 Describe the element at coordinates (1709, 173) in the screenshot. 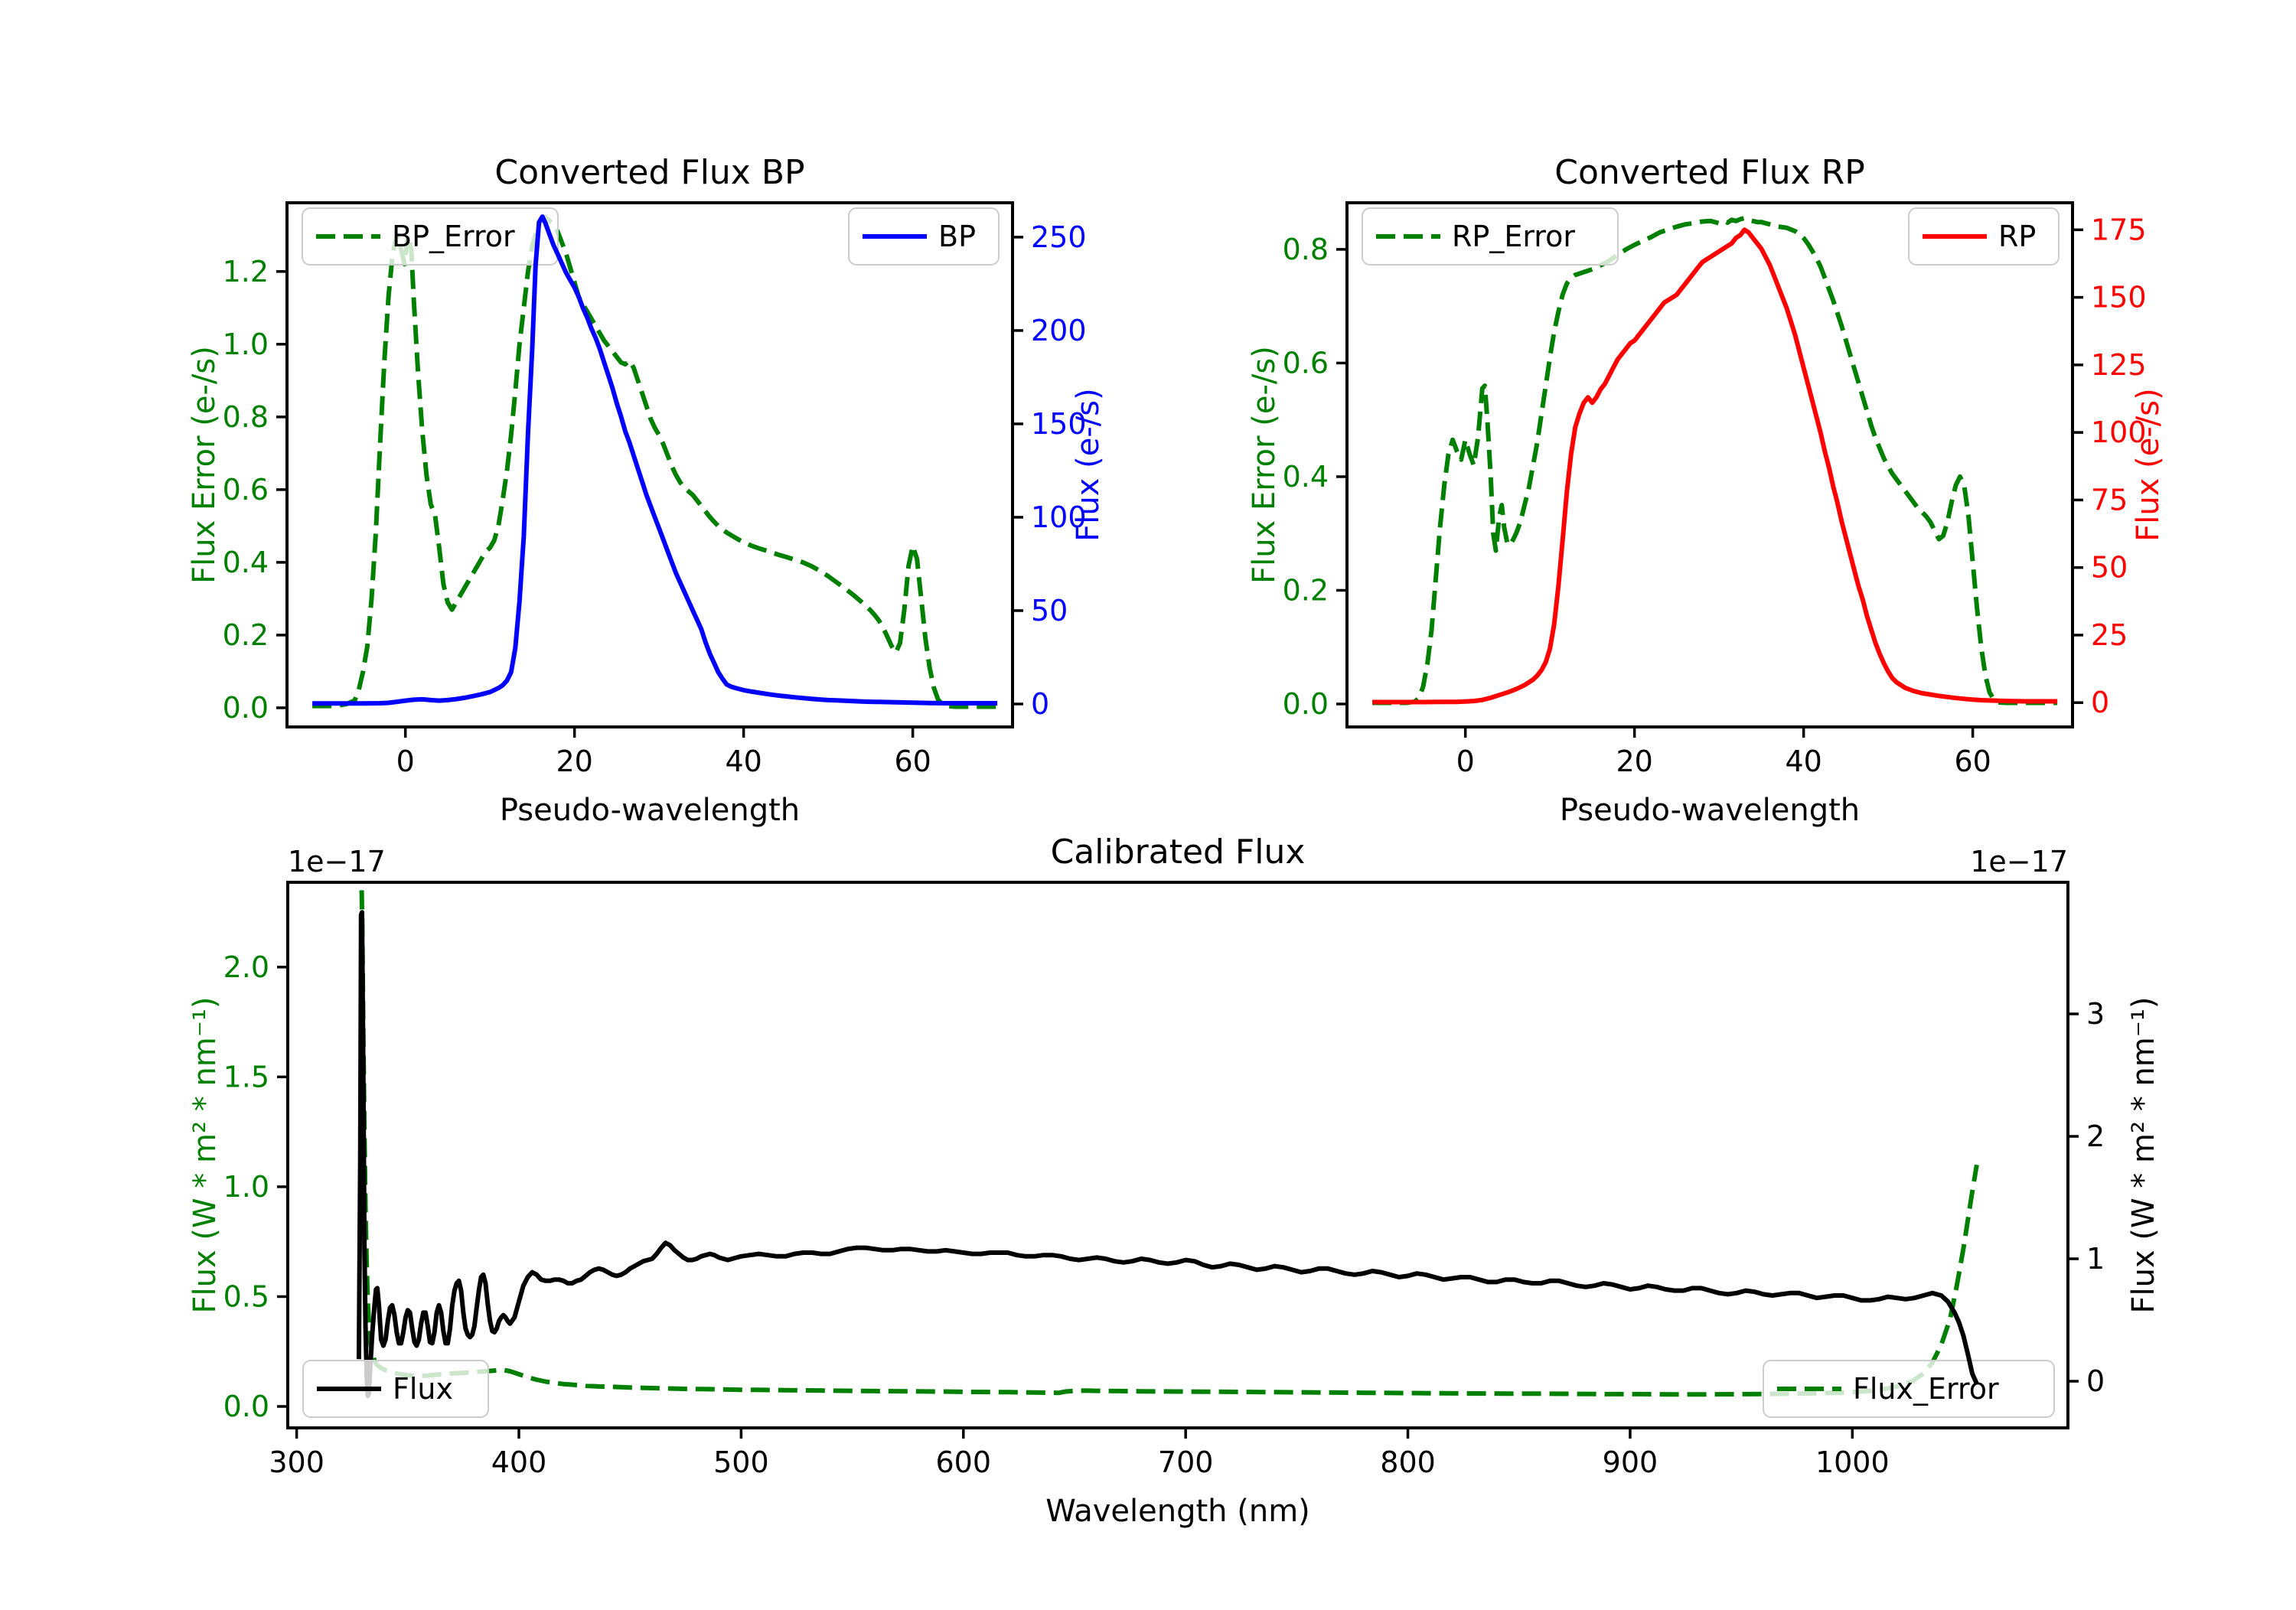

I see `rp-title: Converted Flux RP` at that location.